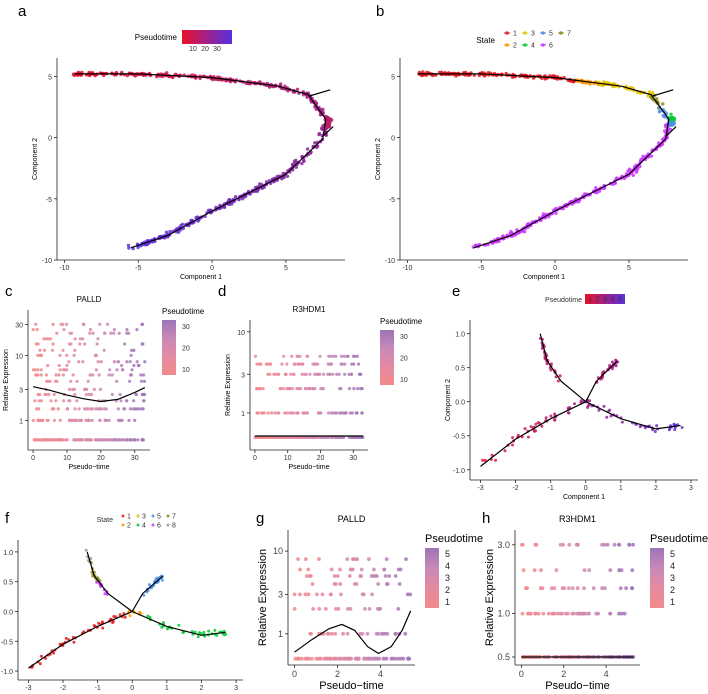  Describe the element at coordinates (590, 300) in the screenshot. I see `legend-tick: 1` at that location.